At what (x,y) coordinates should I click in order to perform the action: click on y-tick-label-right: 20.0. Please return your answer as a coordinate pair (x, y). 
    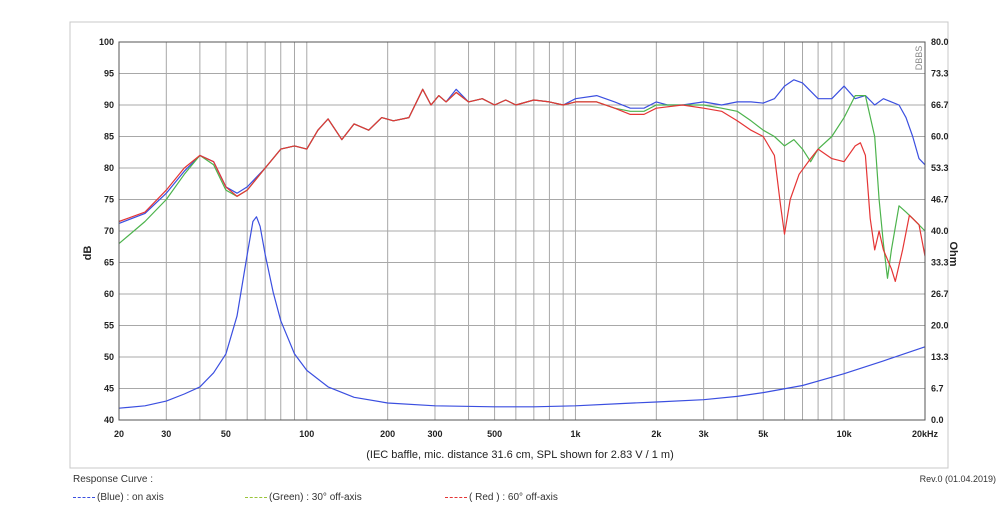
    Looking at the image, I should click on (940, 326).